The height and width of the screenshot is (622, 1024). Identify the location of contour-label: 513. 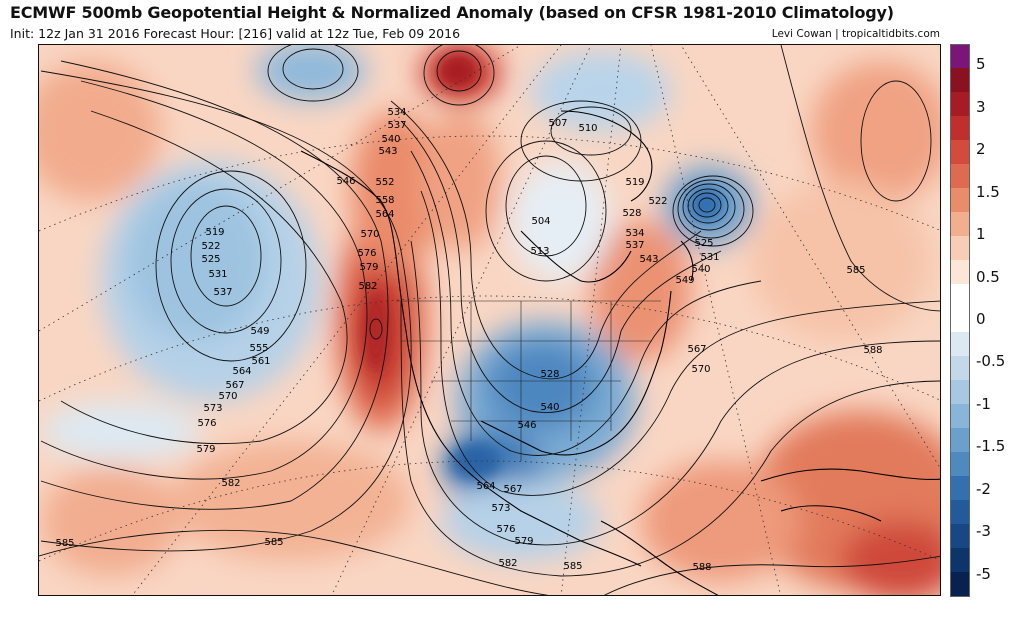
(539, 251).